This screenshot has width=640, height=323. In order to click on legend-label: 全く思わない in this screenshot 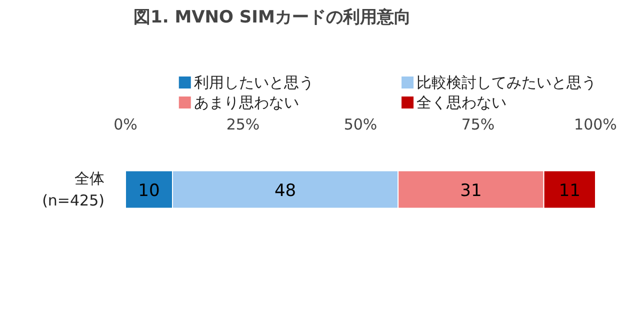, I will do `click(461, 103)`.